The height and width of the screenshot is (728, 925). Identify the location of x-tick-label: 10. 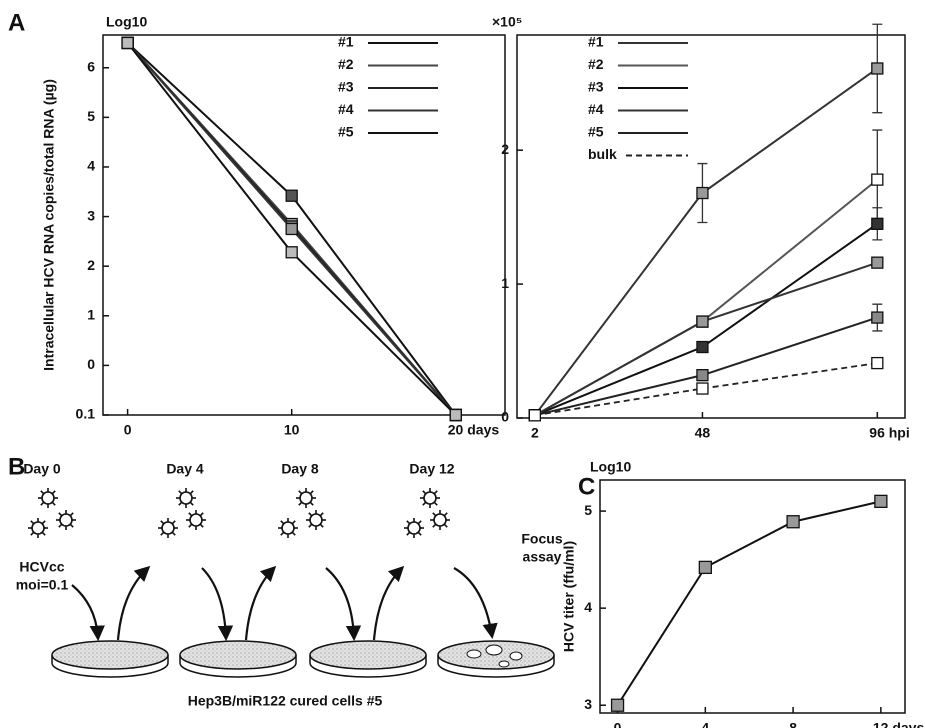
(292, 430).